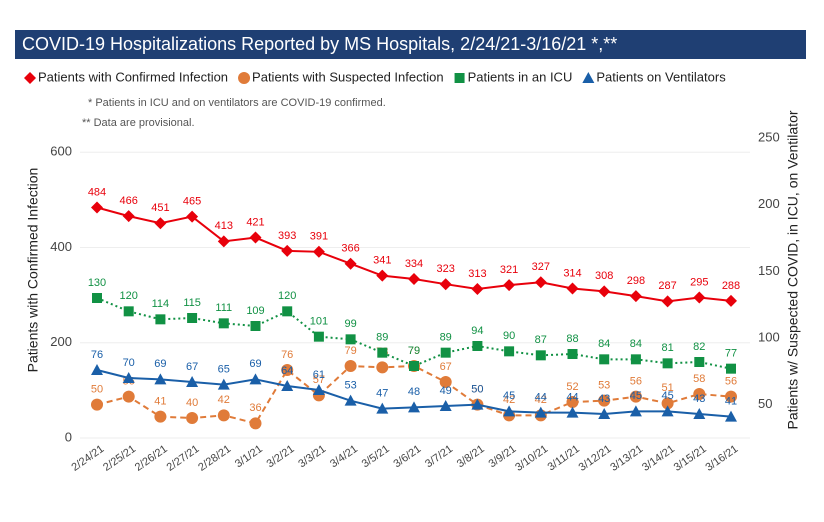 Image resolution: width=824 pixels, height=522 pixels. Describe the element at coordinates (769, 336) in the screenshot. I see `y2-tick-label: 100` at that location.